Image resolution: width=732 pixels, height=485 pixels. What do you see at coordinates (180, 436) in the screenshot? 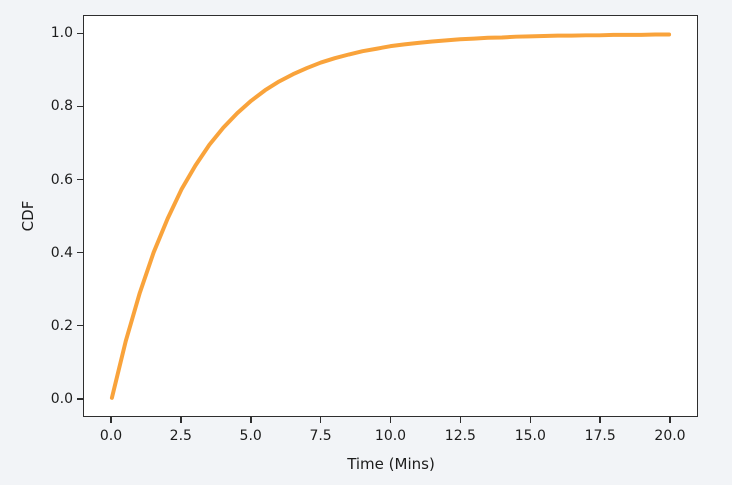
I see `x-tick-label: 2.5` at bounding box center [180, 436].